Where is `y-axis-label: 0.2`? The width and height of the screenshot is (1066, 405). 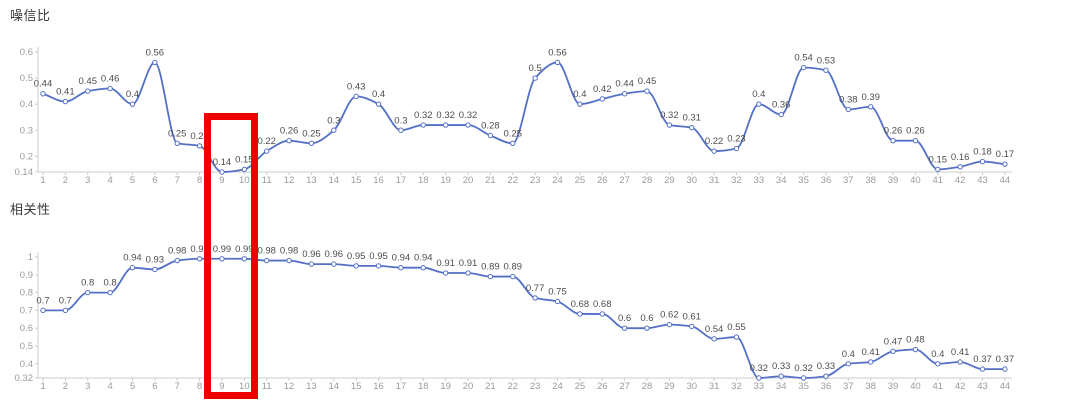
y-axis-label: 0.2 is located at coordinates (26, 156).